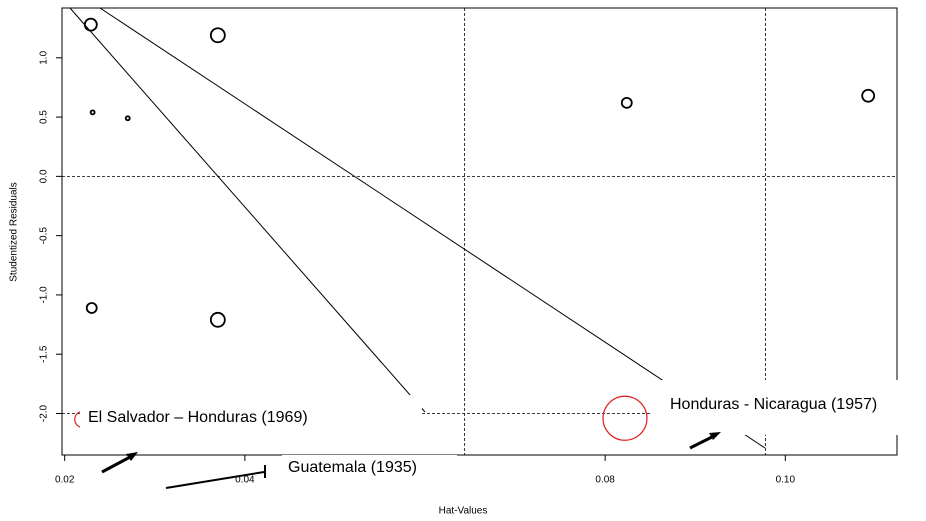  I want to click on y-tick-label: 0.0, so click(44, 176).